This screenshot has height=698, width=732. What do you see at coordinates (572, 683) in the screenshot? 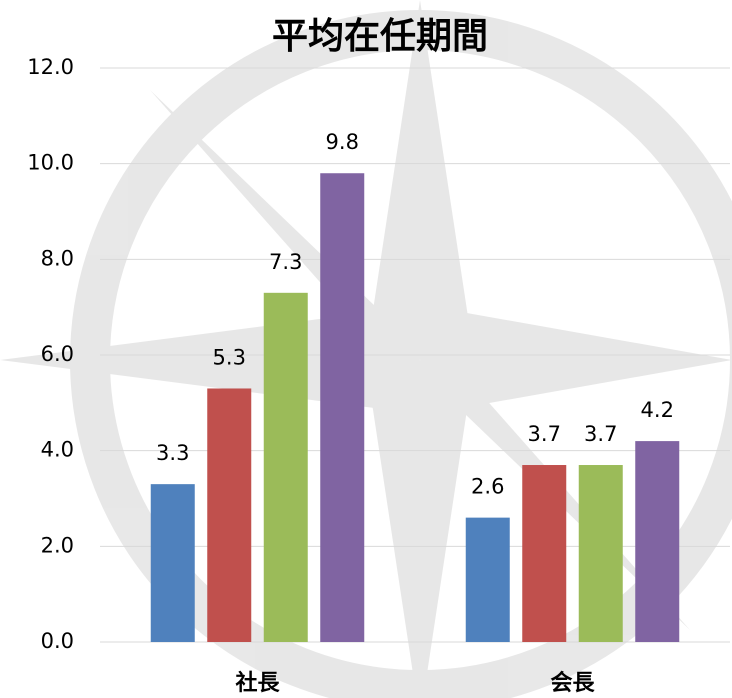
I see `x-tick-label: 会長` at bounding box center [572, 683].